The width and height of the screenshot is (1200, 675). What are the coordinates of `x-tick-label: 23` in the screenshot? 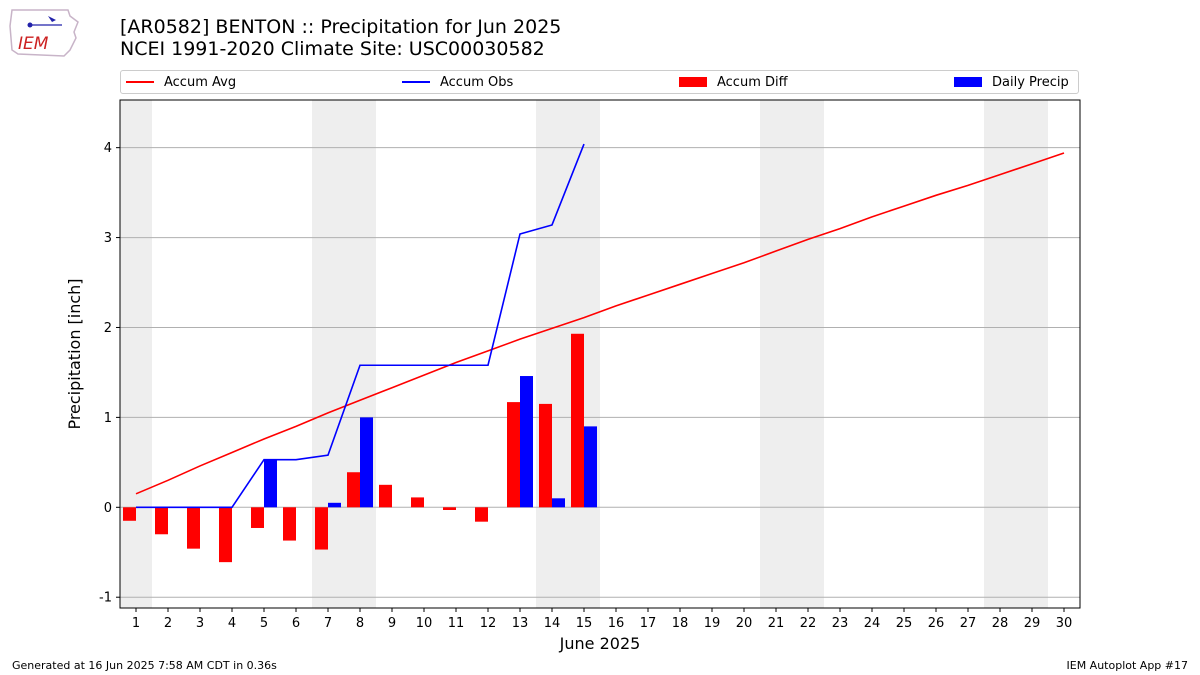 It's located at (840, 623).